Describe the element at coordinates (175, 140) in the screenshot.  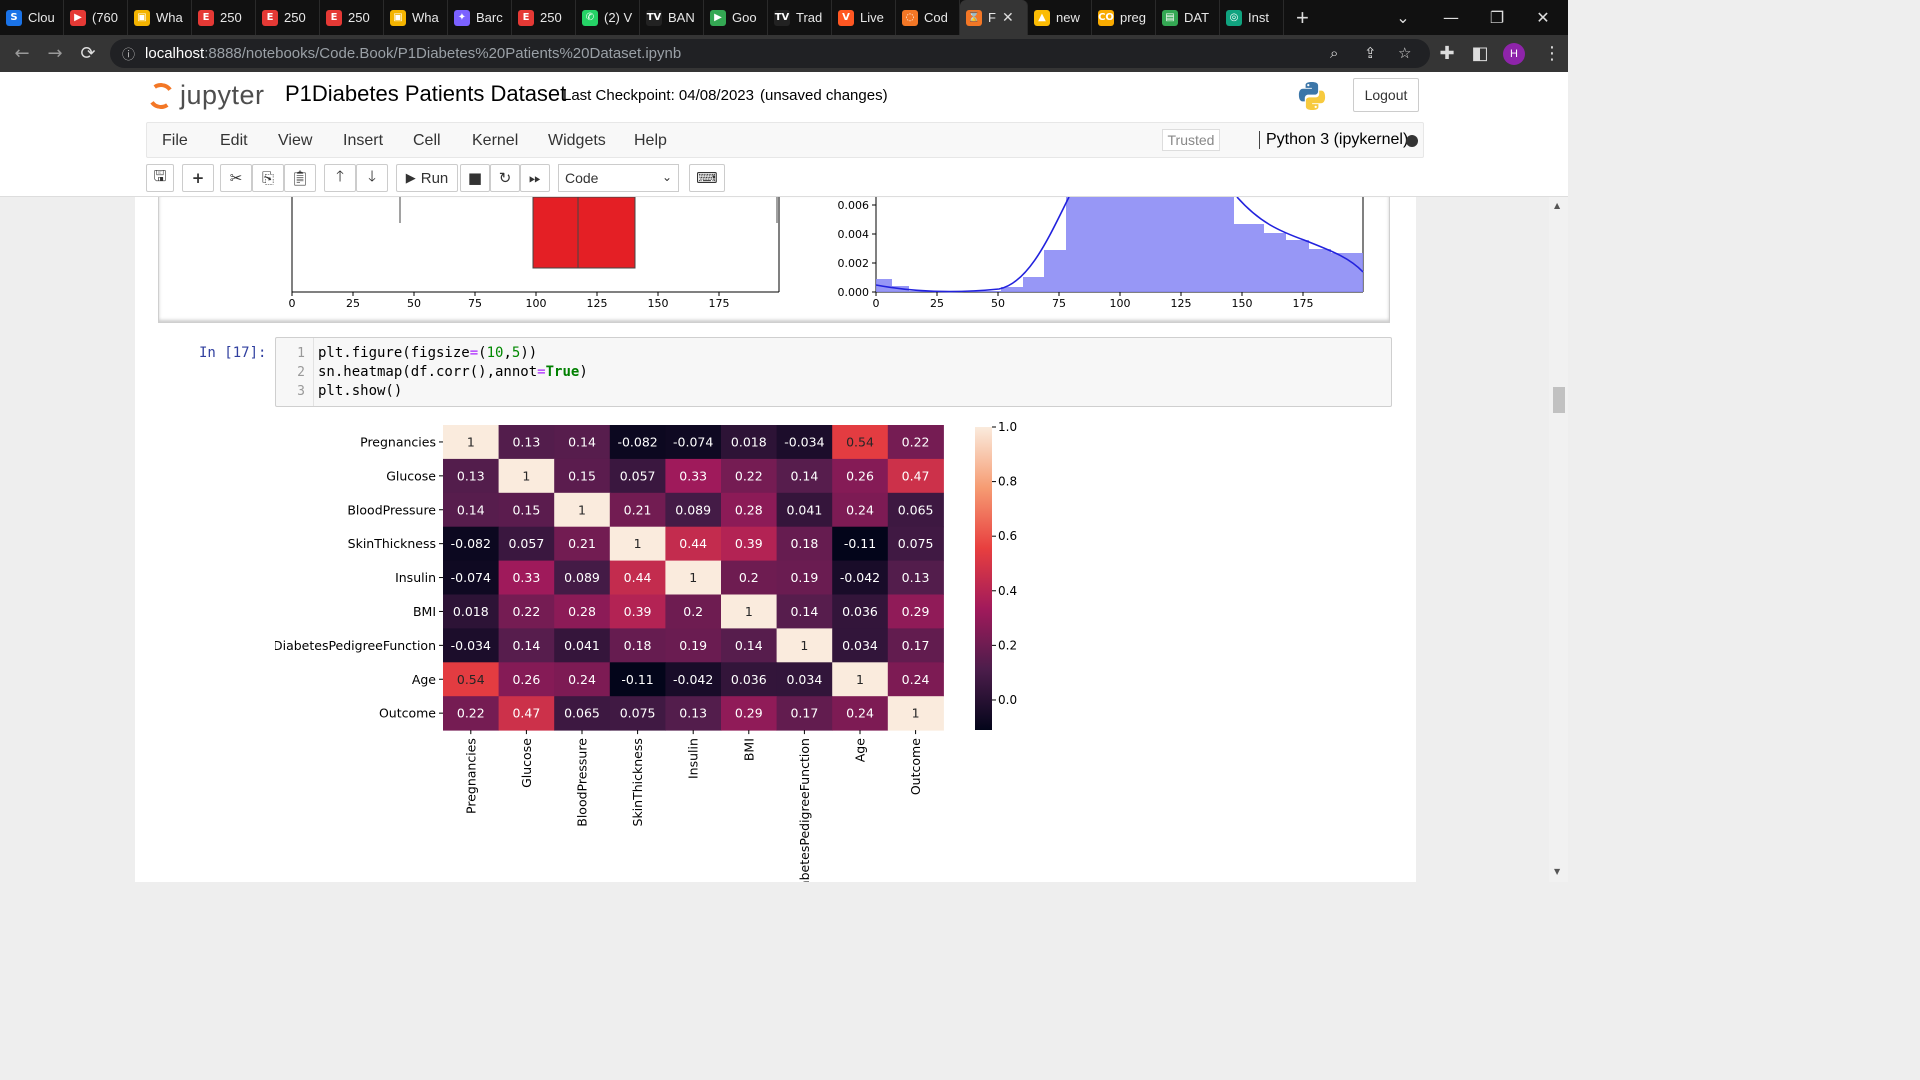
I see `menu-file: File` at that location.